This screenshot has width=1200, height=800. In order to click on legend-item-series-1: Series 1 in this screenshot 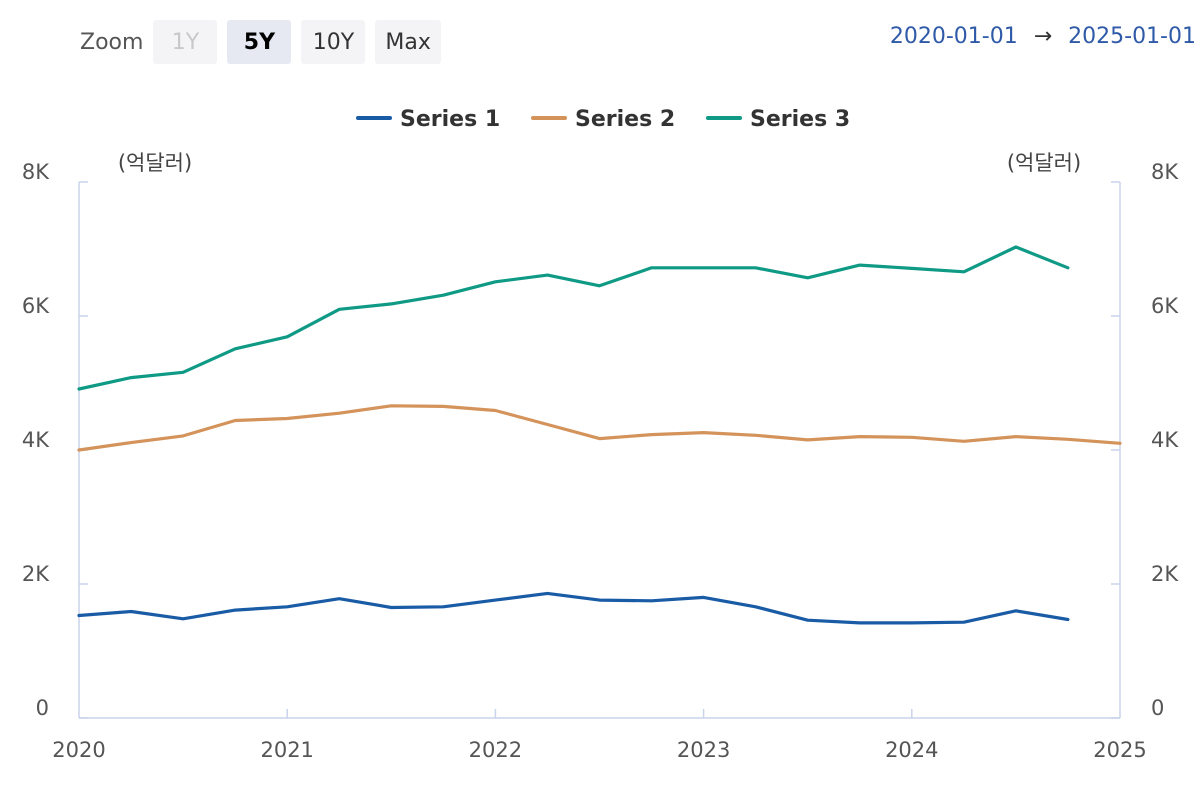, I will do `click(428, 119)`.